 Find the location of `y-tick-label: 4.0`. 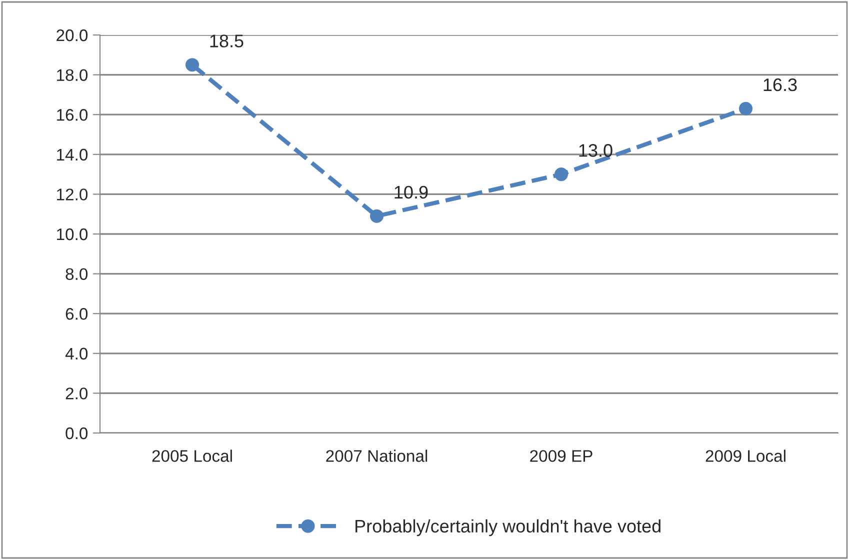

y-tick-label: 4.0 is located at coordinates (76, 354).